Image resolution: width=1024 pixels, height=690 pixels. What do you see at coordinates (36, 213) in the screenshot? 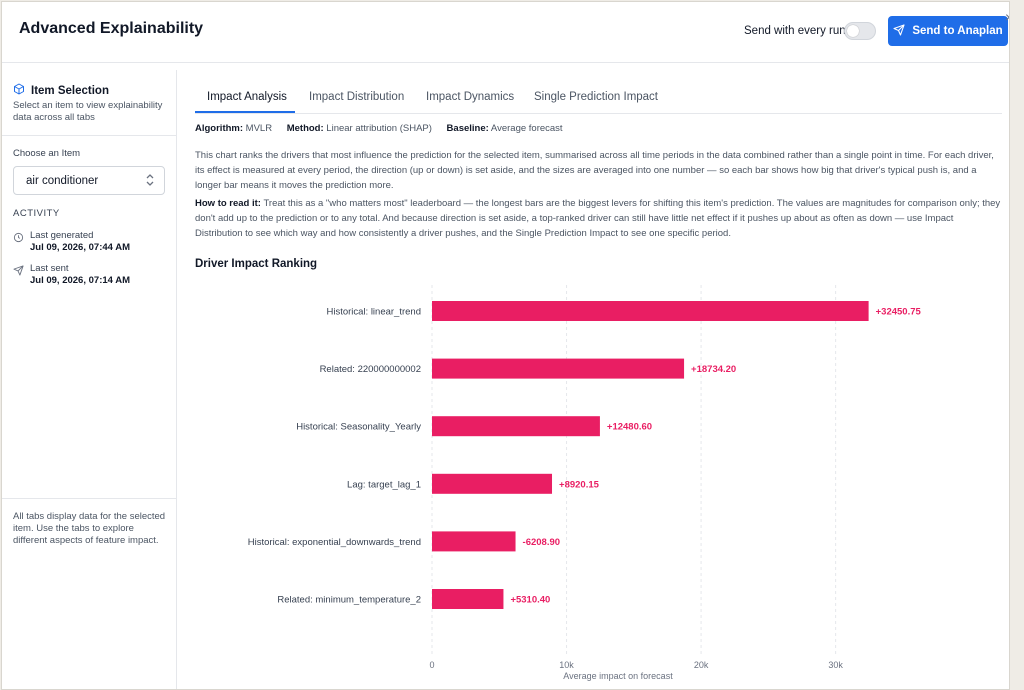
I see `activity-heading: ACTIVITY` at bounding box center [36, 213].